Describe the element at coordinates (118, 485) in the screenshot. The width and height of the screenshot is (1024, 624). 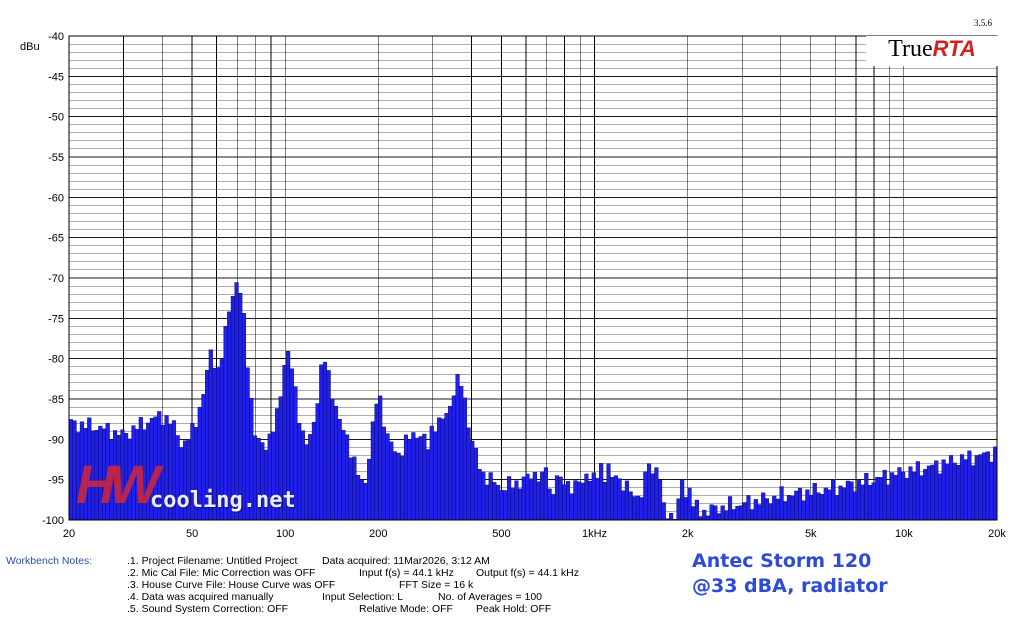
I see `watermark-hw: HW` at that location.